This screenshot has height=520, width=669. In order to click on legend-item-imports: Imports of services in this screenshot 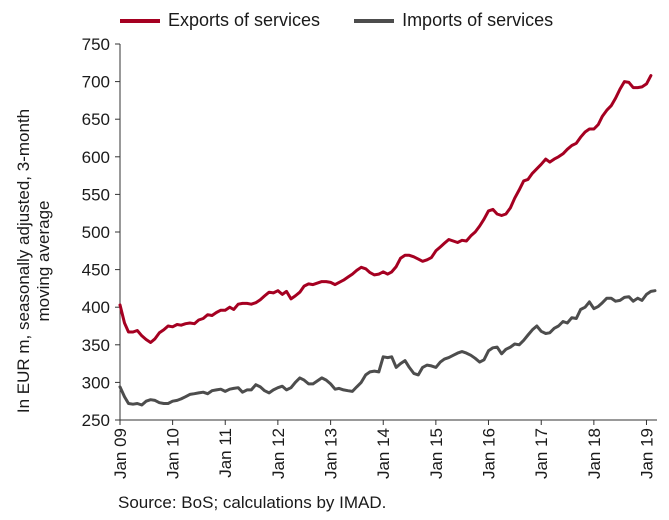, I will do `click(453, 20)`.